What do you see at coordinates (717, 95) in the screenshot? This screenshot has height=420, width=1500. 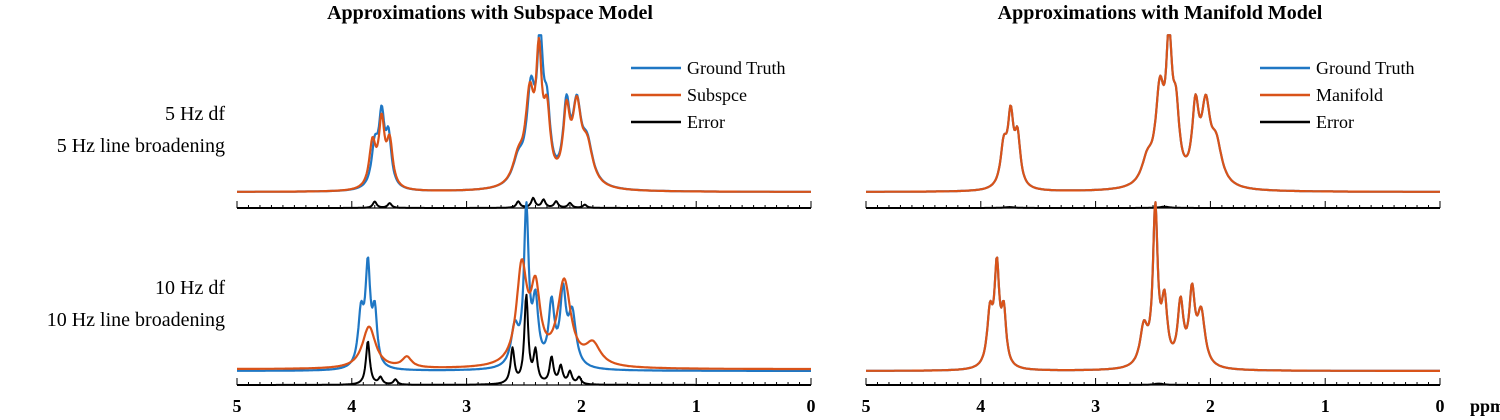 I see `legend-label: Subspce` at bounding box center [717, 95].